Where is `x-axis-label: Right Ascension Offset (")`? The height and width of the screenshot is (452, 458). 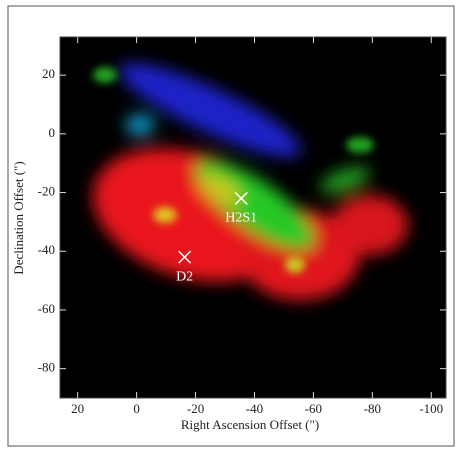 x-axis-label: Right Ascension Offset (") is located at coordinates (250, 424).